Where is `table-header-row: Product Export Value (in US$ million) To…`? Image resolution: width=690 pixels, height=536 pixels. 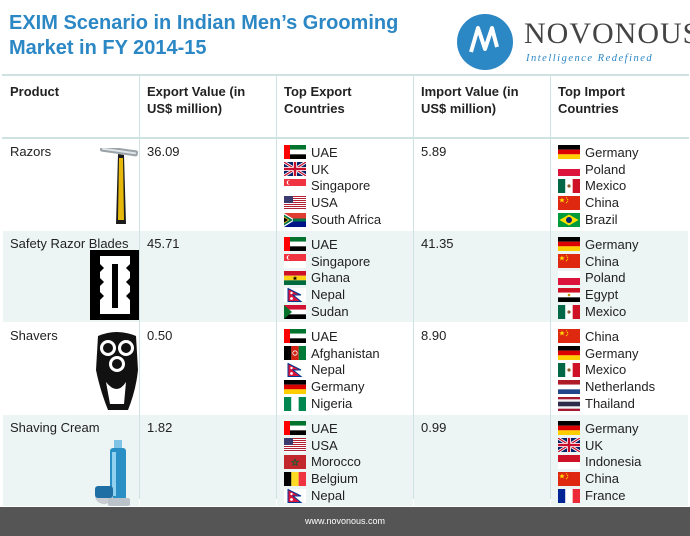 table-header-row: Product Export Value (in US$ million) To… is located at coordinates (345, 106).